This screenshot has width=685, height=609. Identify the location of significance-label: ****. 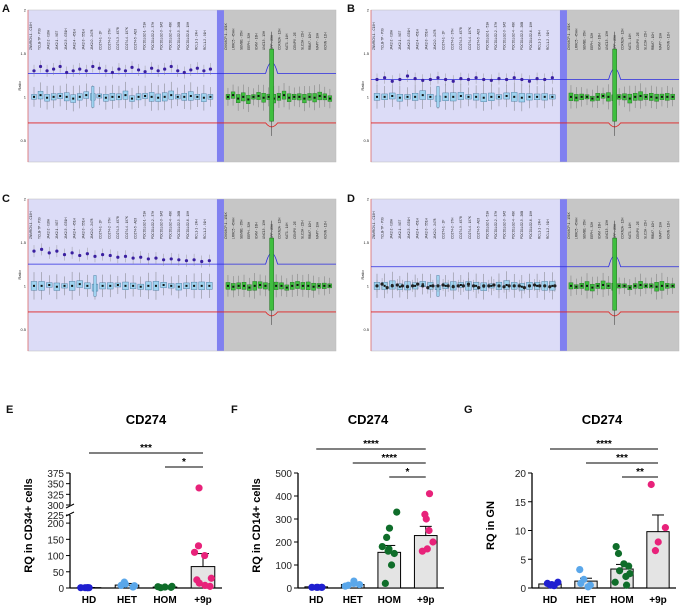
(389, 458).